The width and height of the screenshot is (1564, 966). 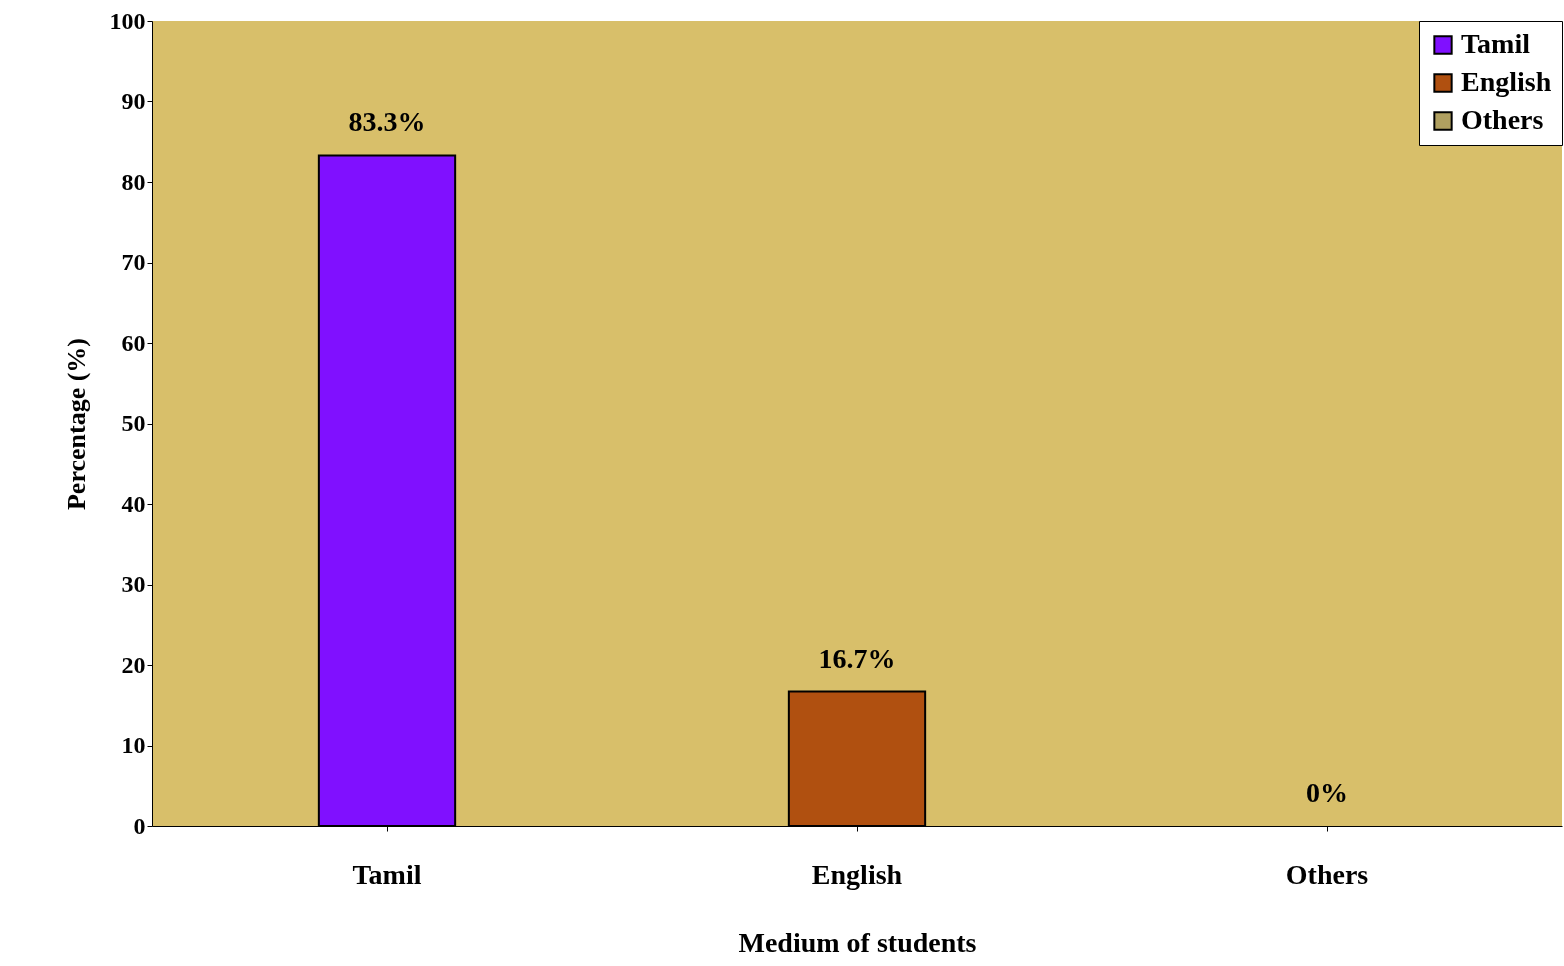 I want to click on y-tick-label: 90, so click(x=133, y=101).